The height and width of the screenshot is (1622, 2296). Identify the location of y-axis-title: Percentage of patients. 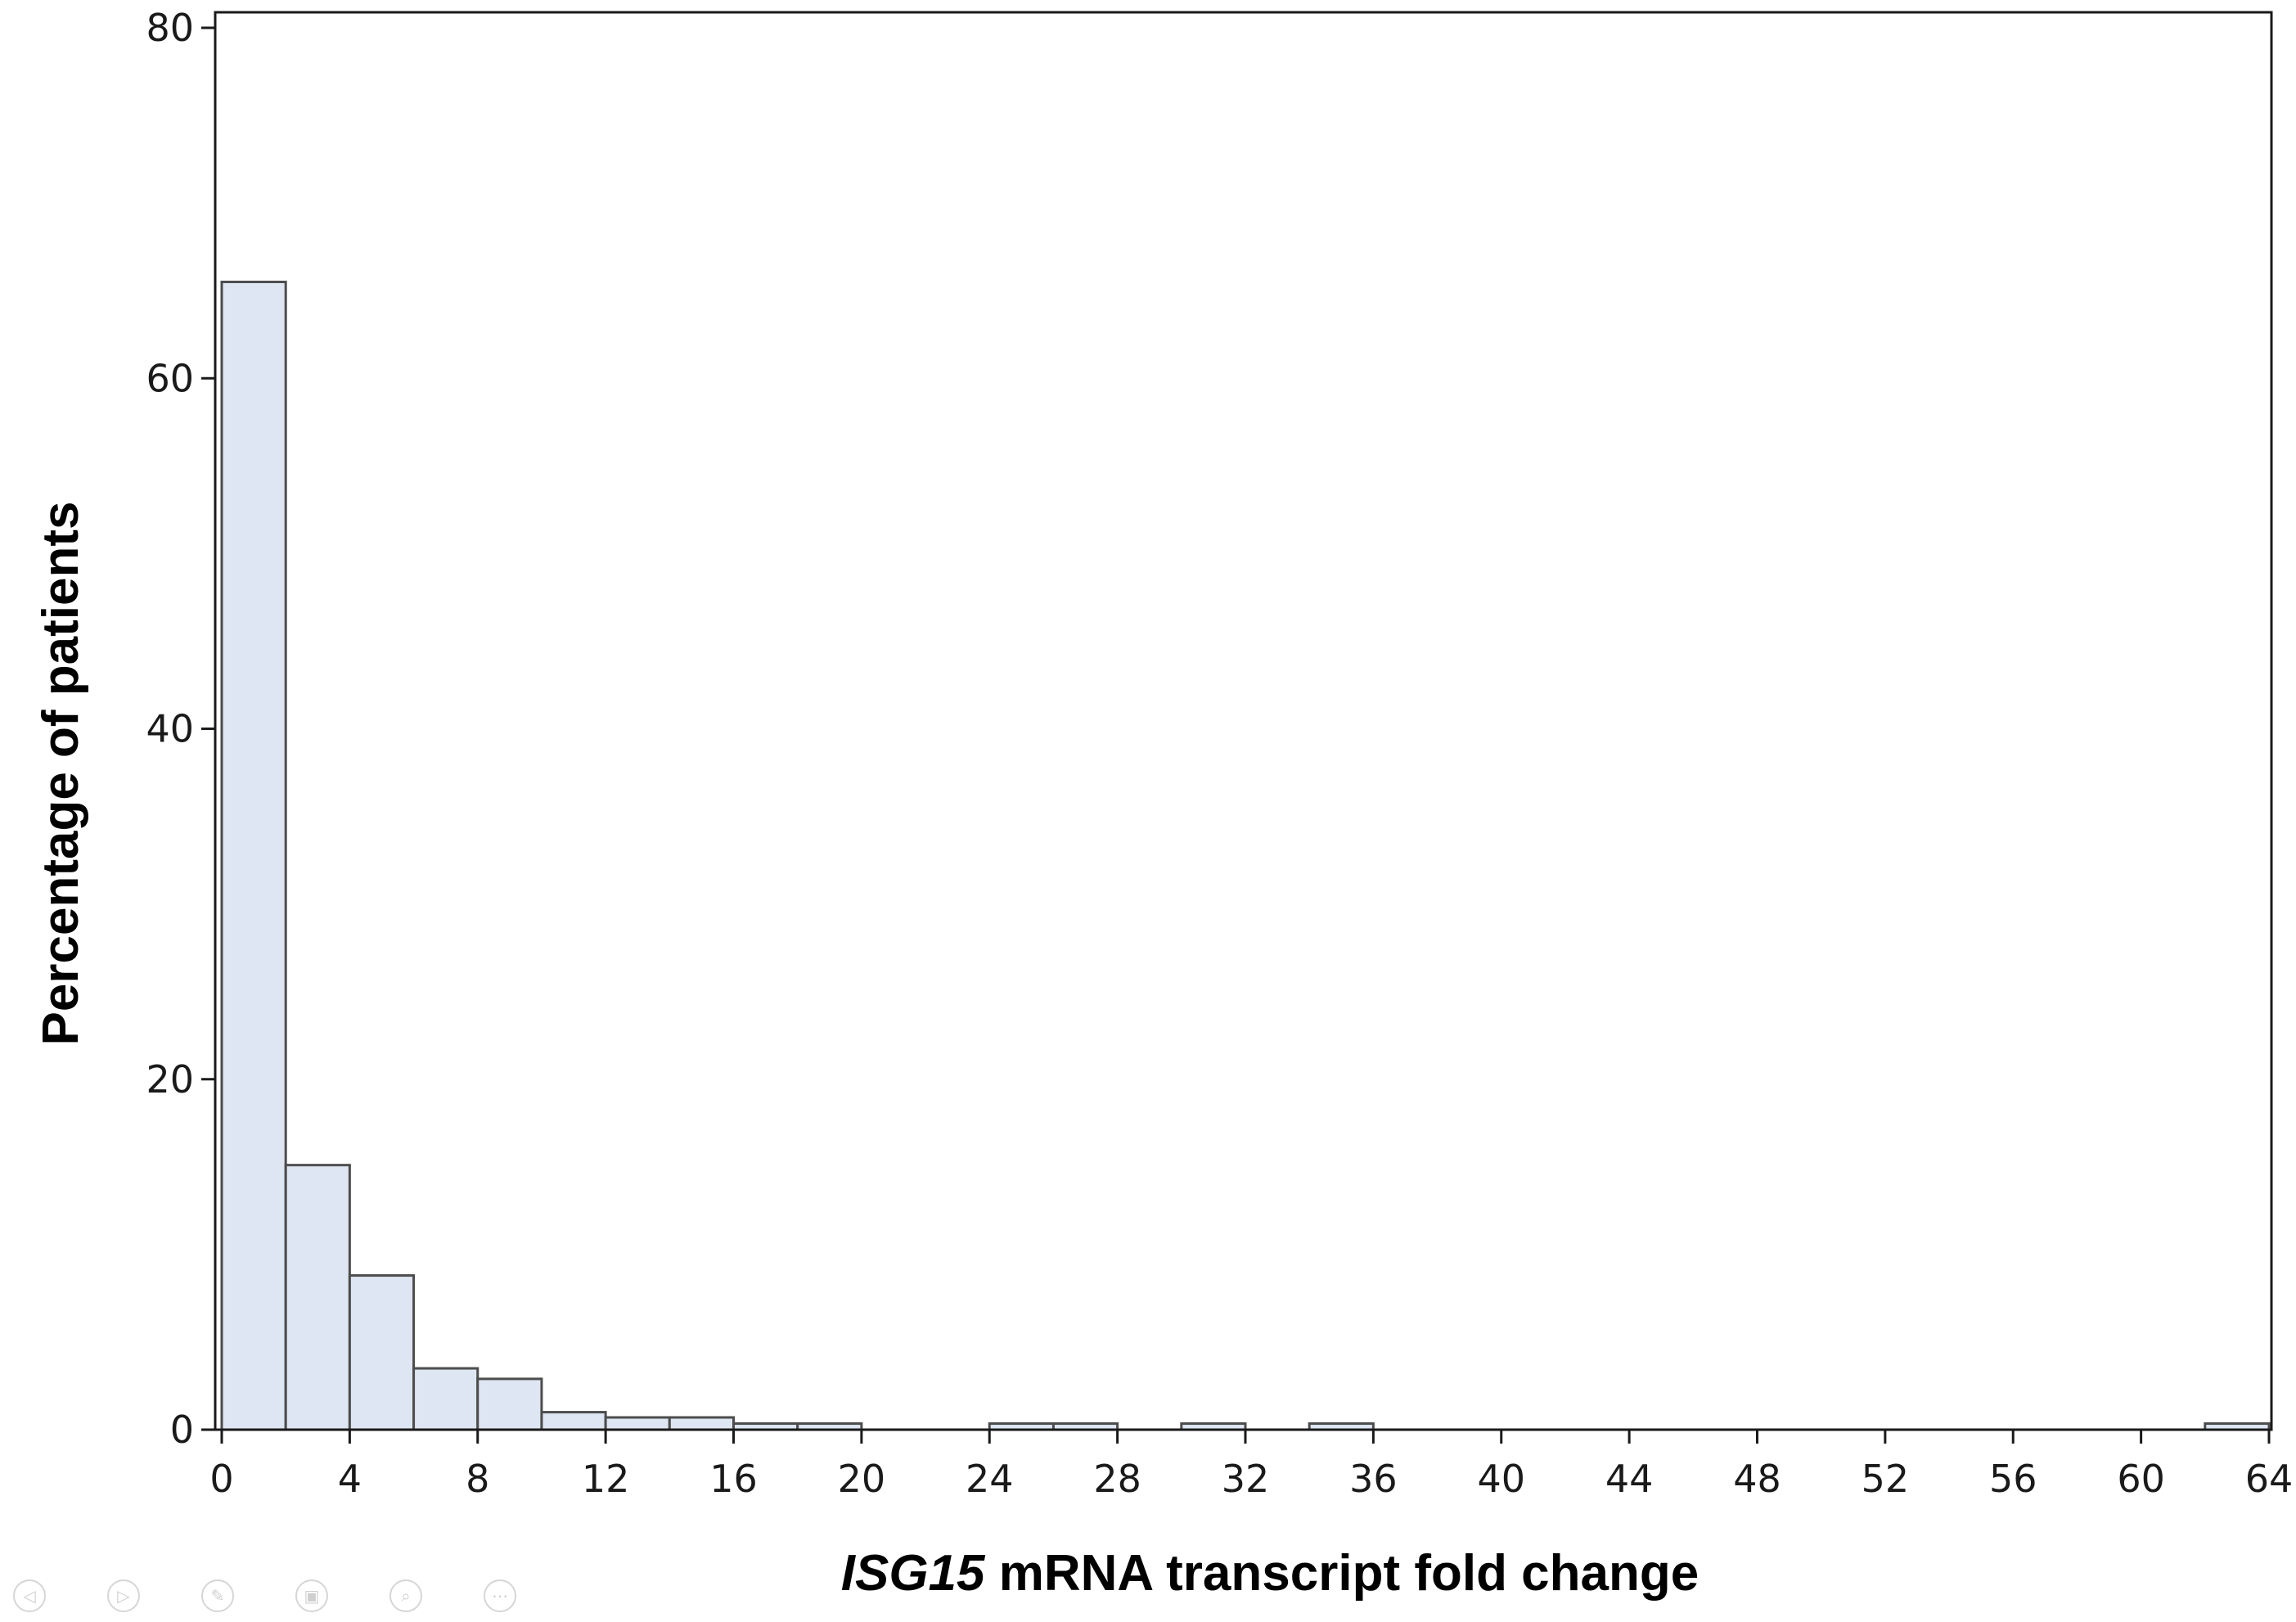
(61, 774).